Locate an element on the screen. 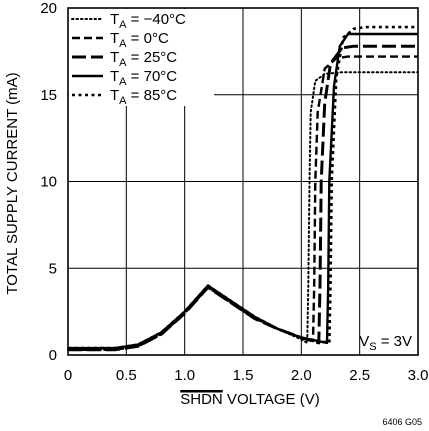 This screenshot has height=431, width=429. legend-label: TA = 70°C is located at coordinates (143, 78).